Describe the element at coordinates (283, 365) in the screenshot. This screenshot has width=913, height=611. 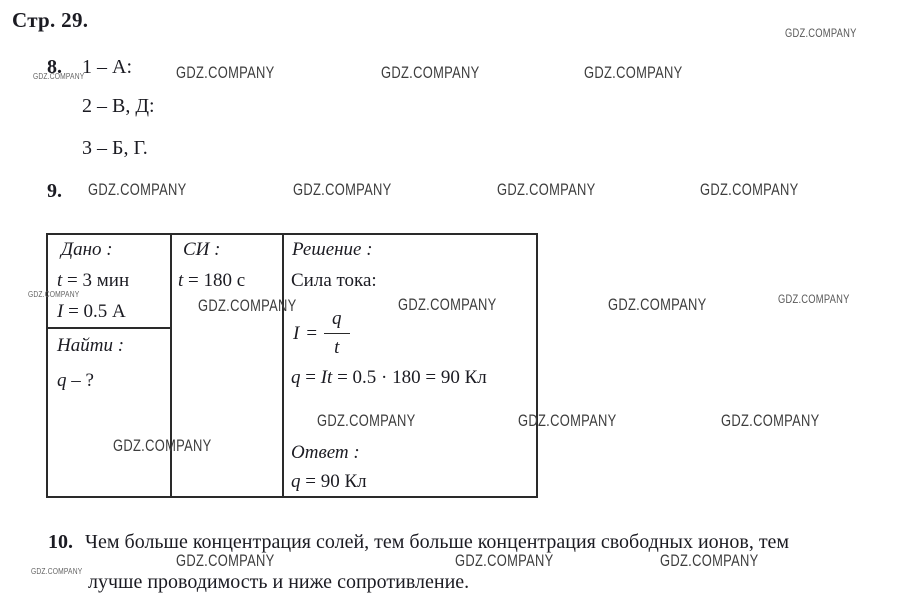
I see `table-divider-col2` at that location.